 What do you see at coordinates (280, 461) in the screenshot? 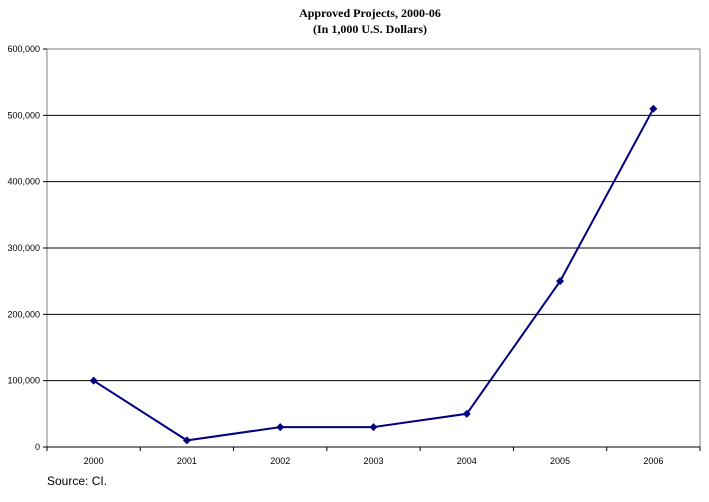
I see `x-tick-label: 2002` at bounding box center [280, 461].